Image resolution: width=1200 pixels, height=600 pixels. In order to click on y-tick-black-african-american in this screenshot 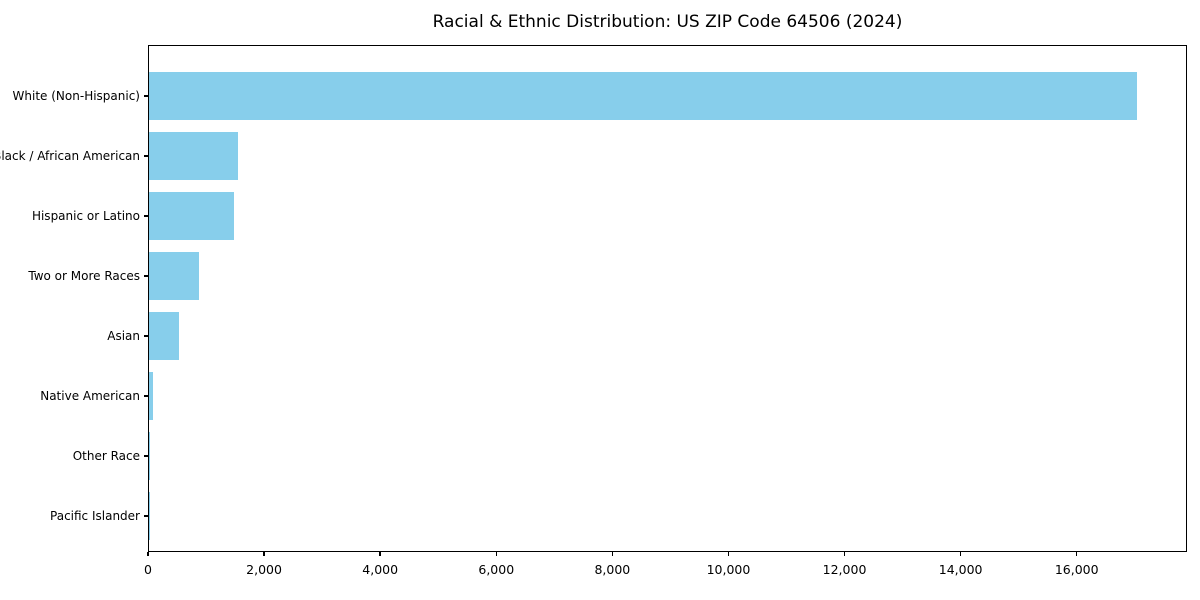, I will do `click(146, 156)`.